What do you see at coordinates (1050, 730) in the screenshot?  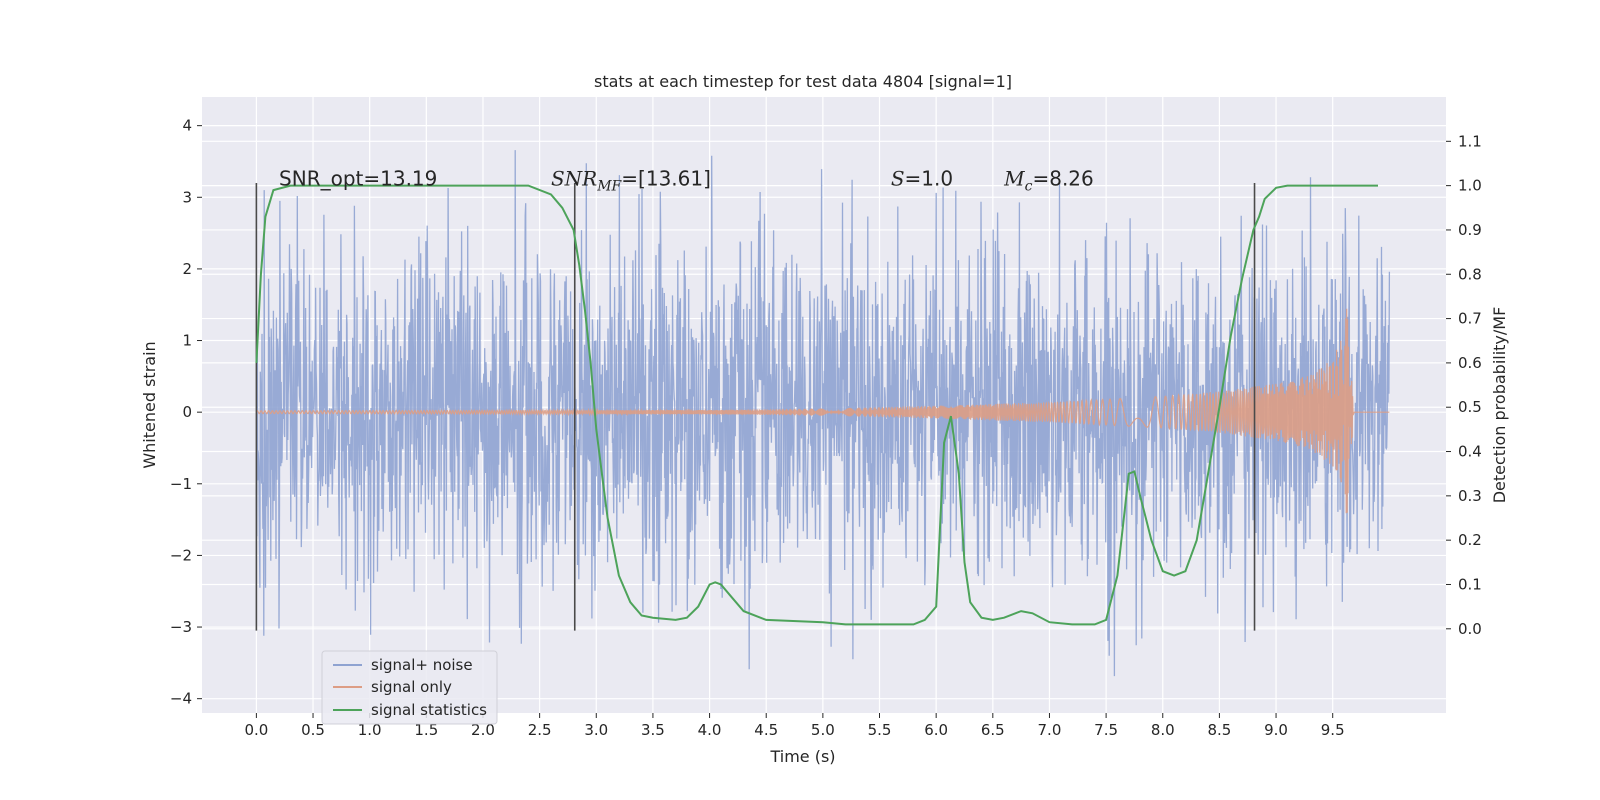 I see `x-tick-label: 7.0` at bounding box center [1050, 730].